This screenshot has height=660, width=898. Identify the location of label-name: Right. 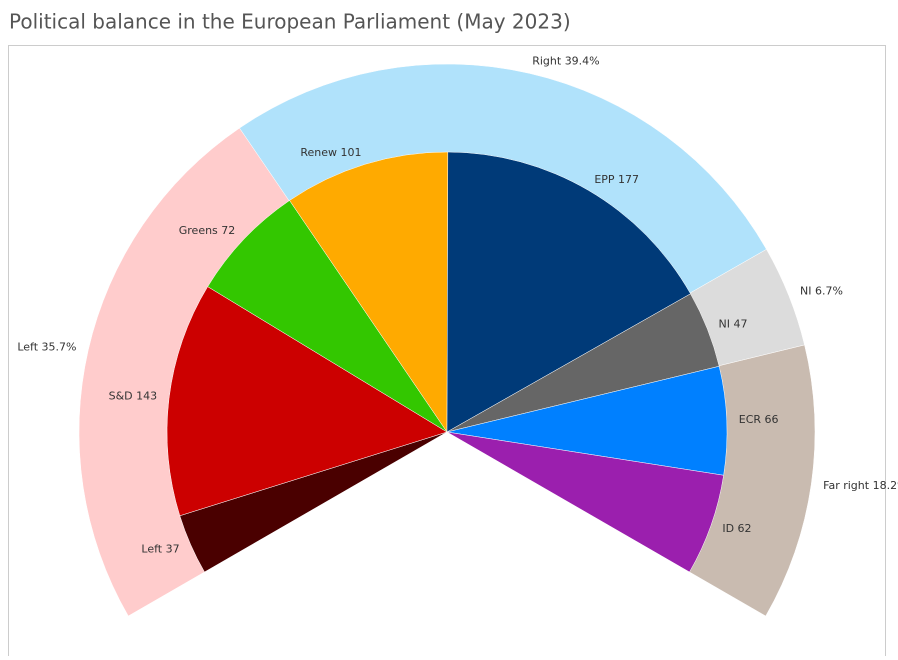
(547, 61).